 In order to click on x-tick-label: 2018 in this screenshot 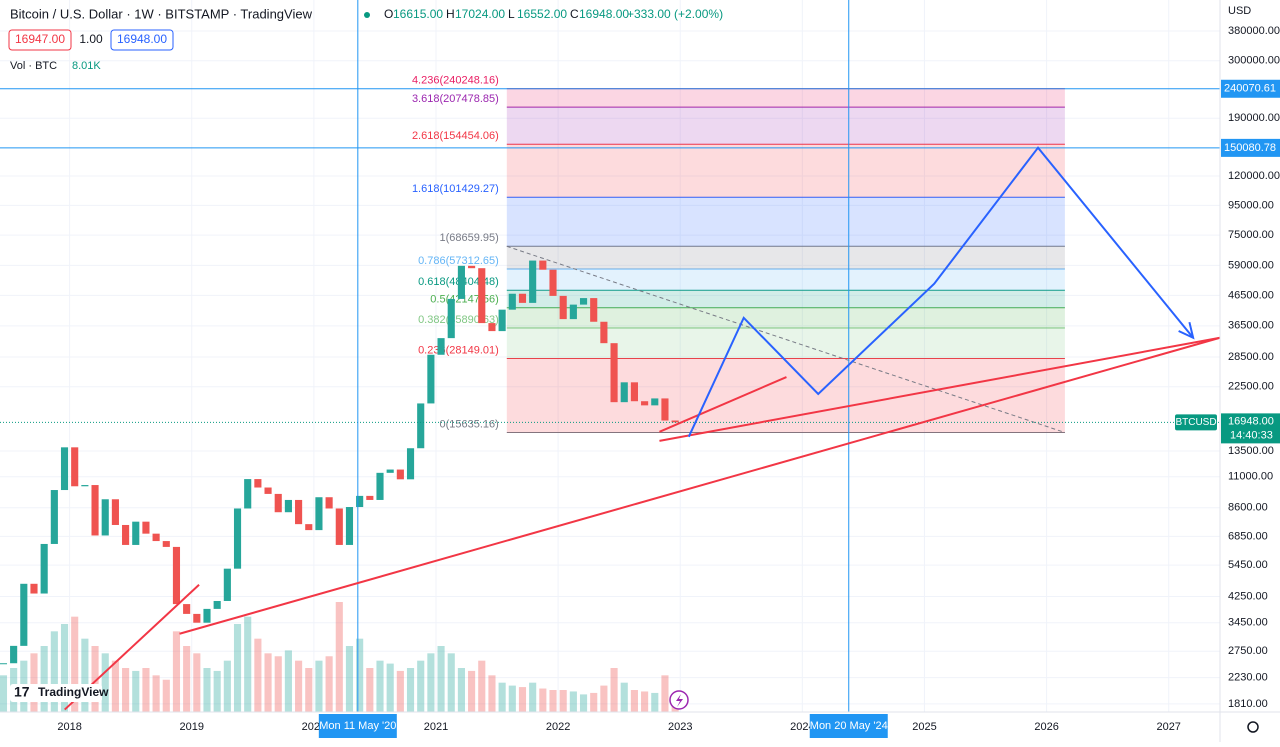, I will do `click(69, 727)`.